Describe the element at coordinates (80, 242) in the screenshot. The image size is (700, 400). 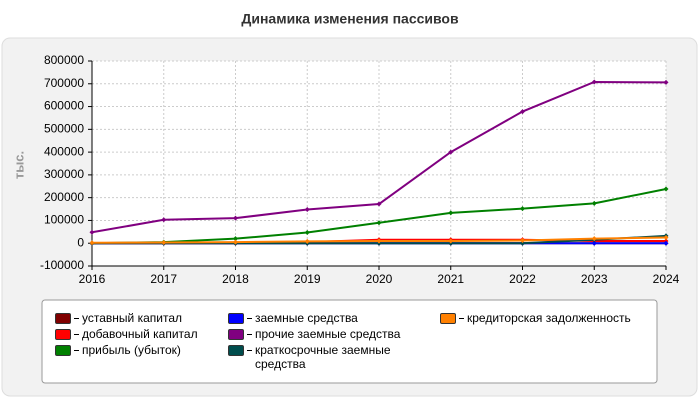
I see `y-tick-label: 0` at that location.